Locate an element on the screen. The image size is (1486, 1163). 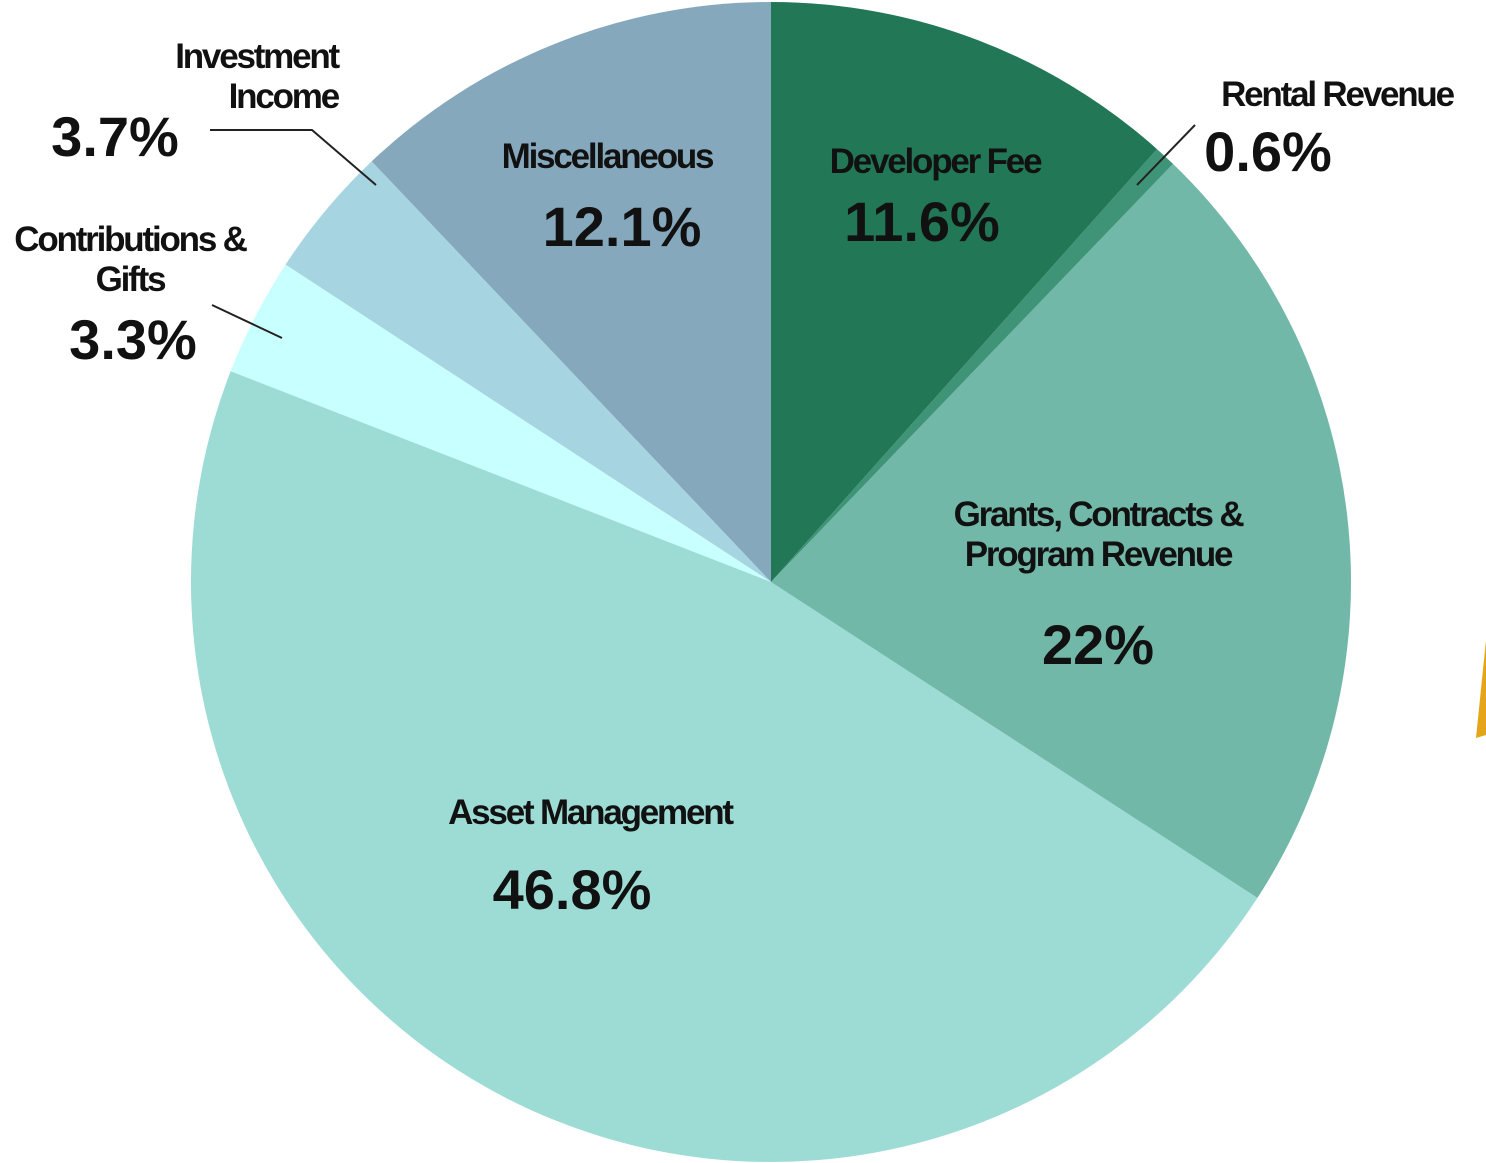
value-label: 46.8% is located at coordinates (572, 889).